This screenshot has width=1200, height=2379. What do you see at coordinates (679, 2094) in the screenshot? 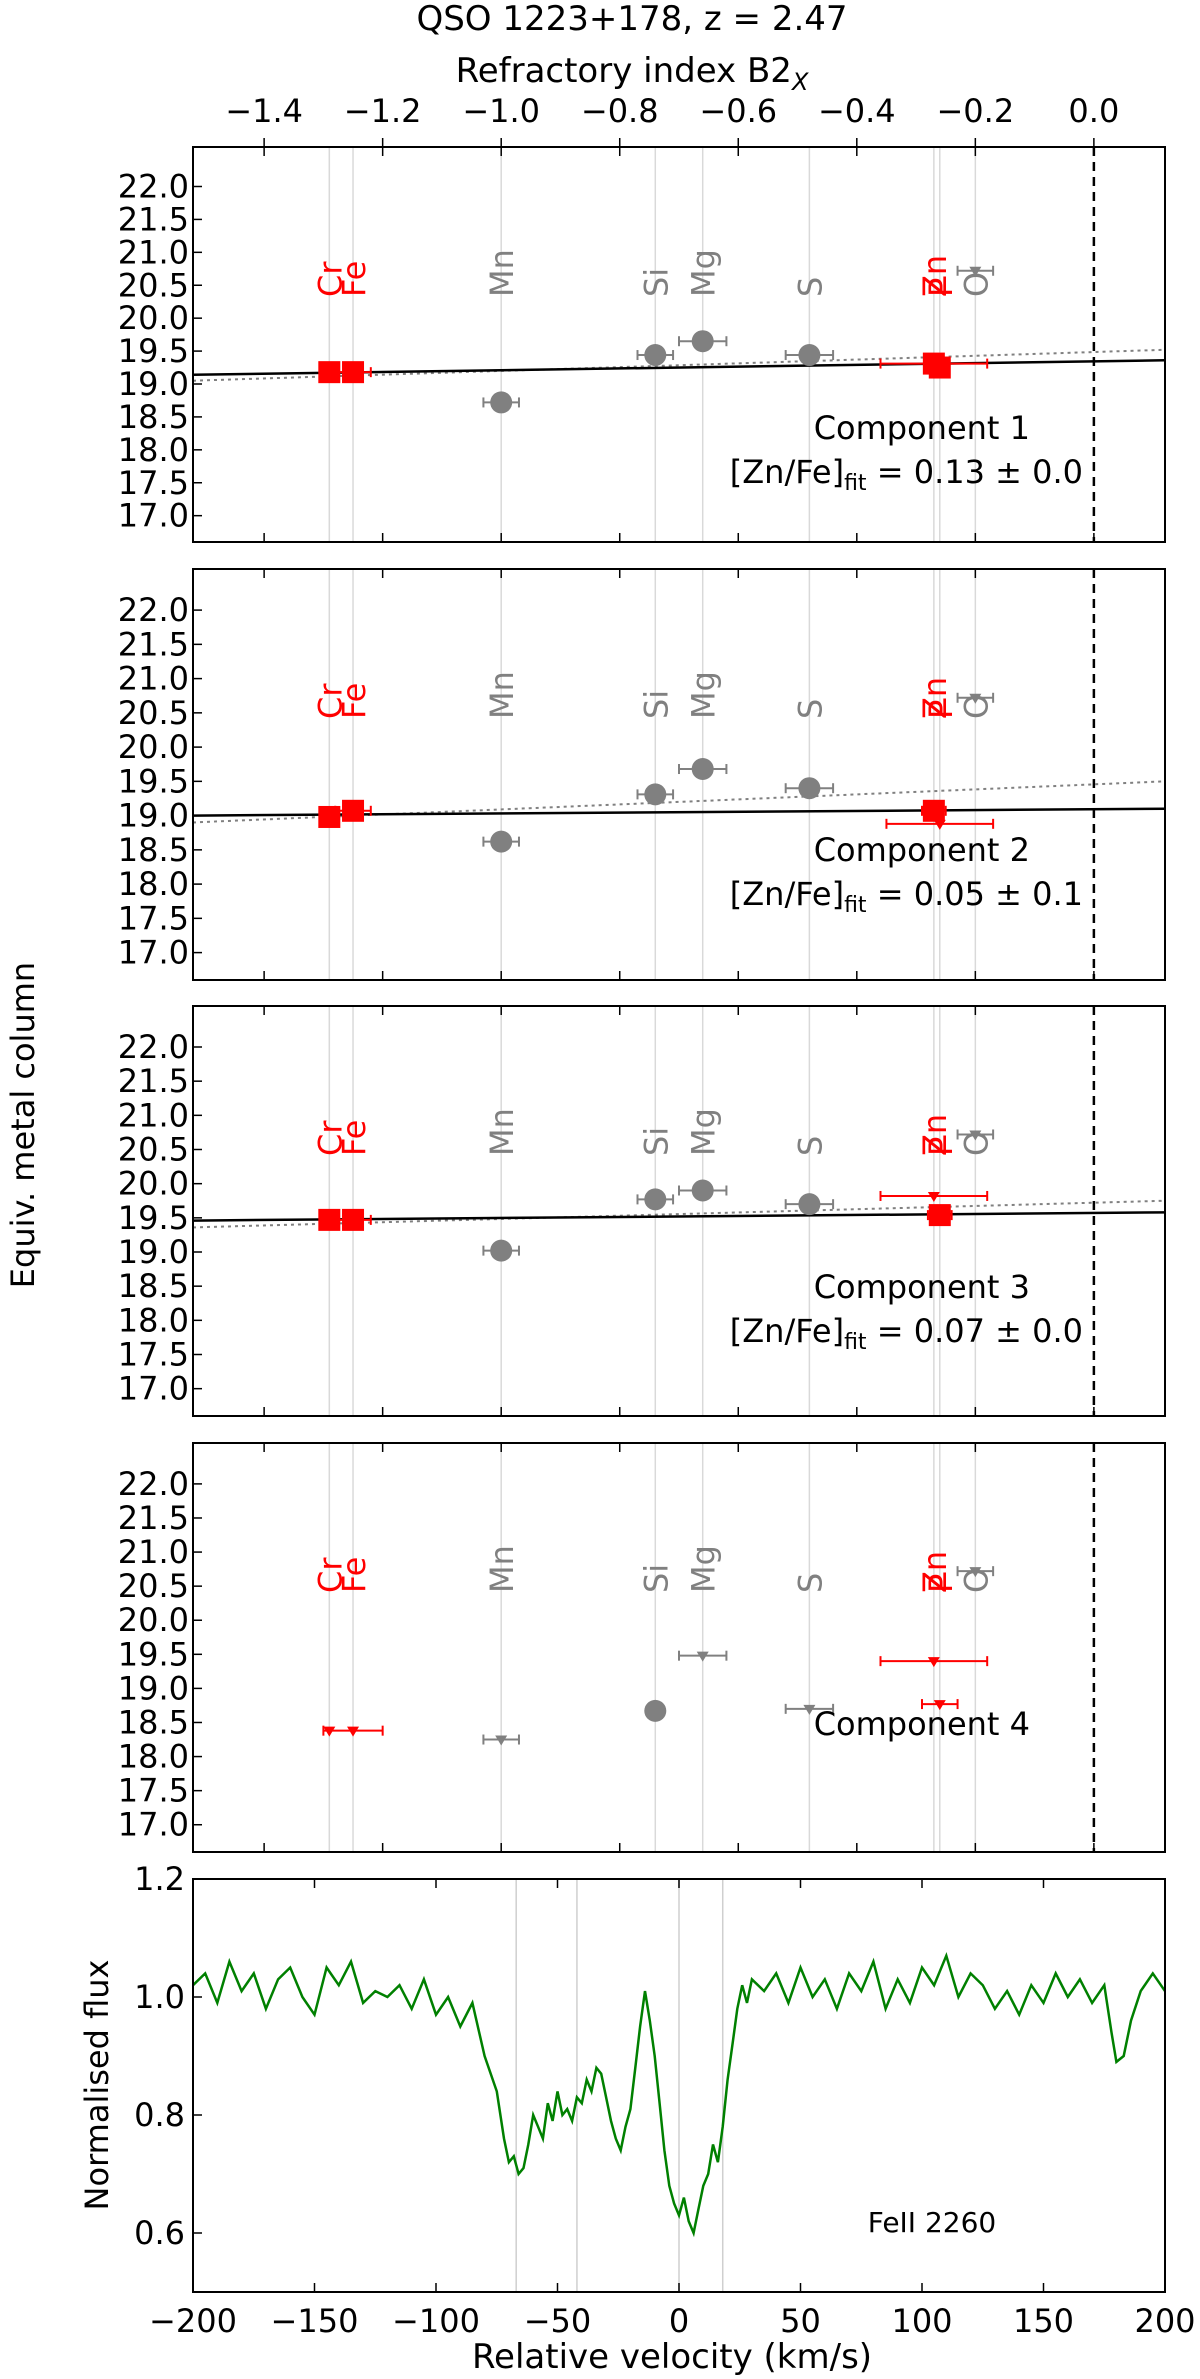
I see `flux-spectrum-line` at bounding box center [679, 2094].